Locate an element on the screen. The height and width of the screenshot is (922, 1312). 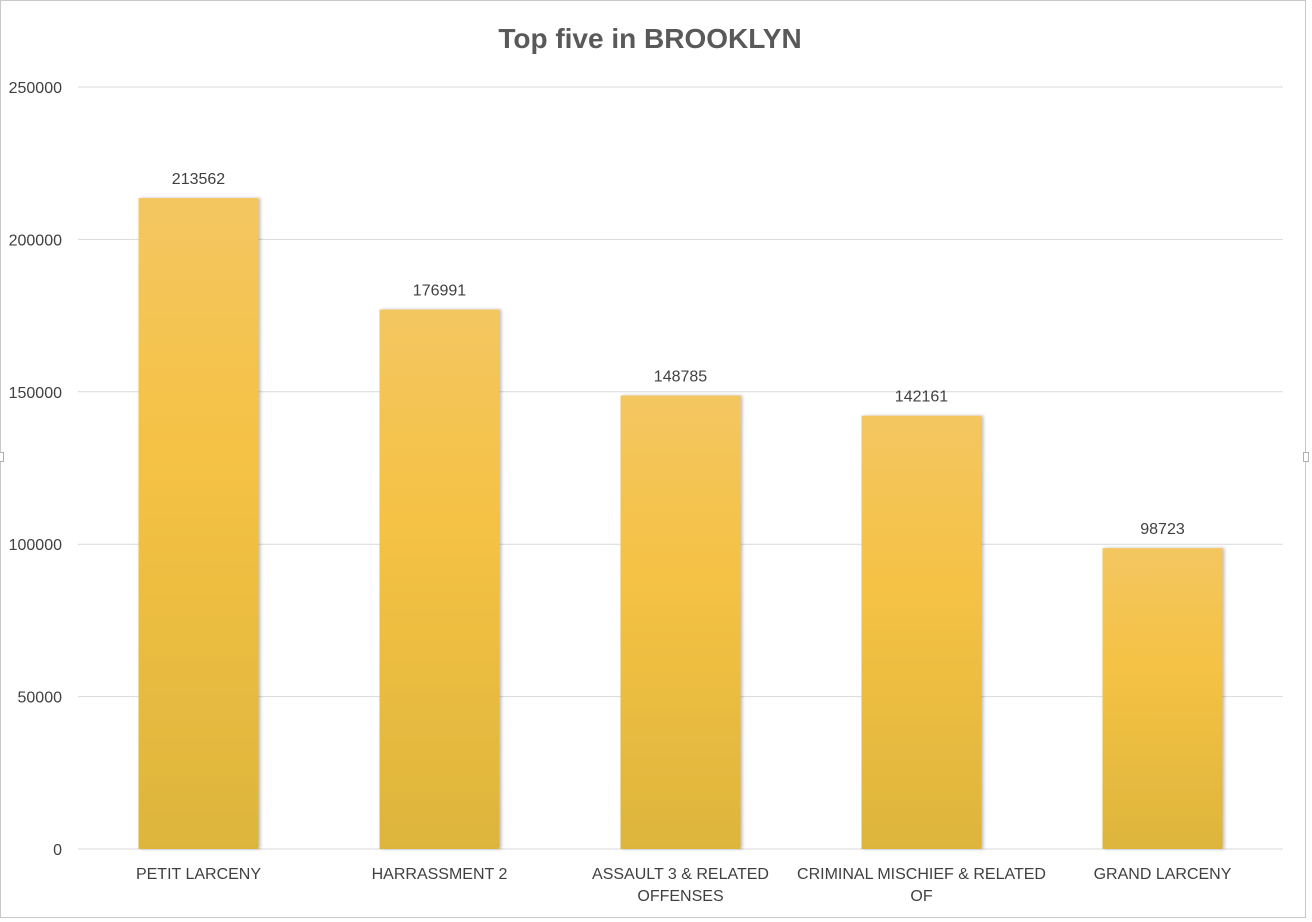
x-category-label: CRIMINAL MISCHIEF & RELATED OF is located at coordinates (921, 885).